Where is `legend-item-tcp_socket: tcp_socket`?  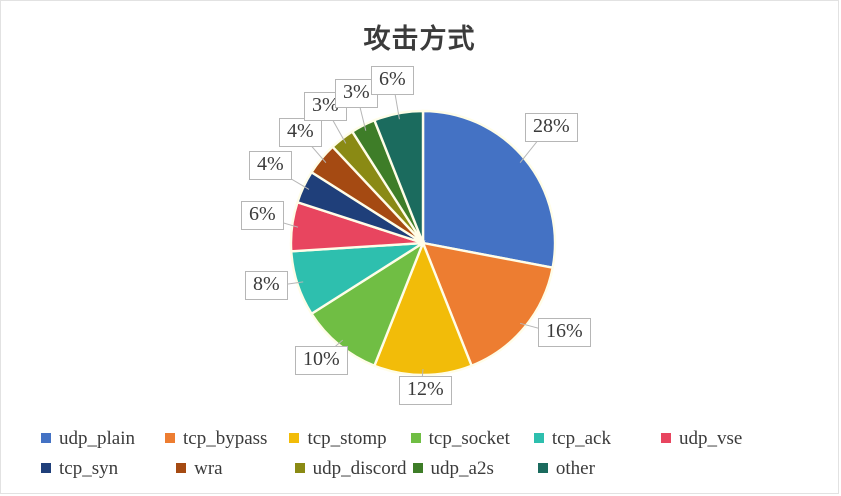
legend-item-tcp_socket: tcp_socket is located at coordinates (460, 438).